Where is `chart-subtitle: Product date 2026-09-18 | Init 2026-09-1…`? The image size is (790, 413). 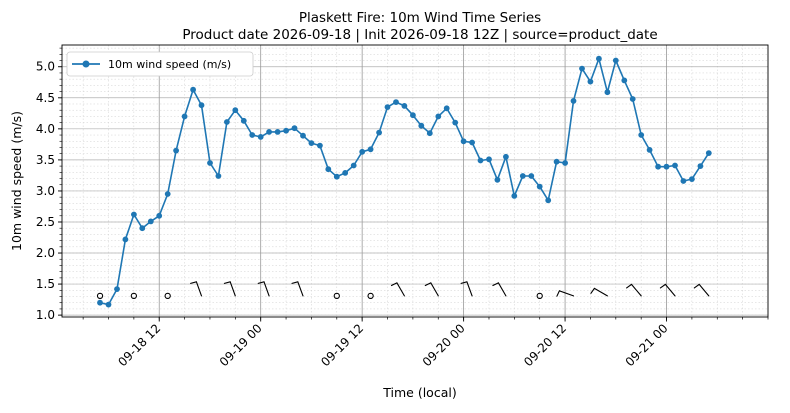 chart-subtitle: Product date 2026-09-18 | Init 2026-09-1… is located at coordinates (419, 35).